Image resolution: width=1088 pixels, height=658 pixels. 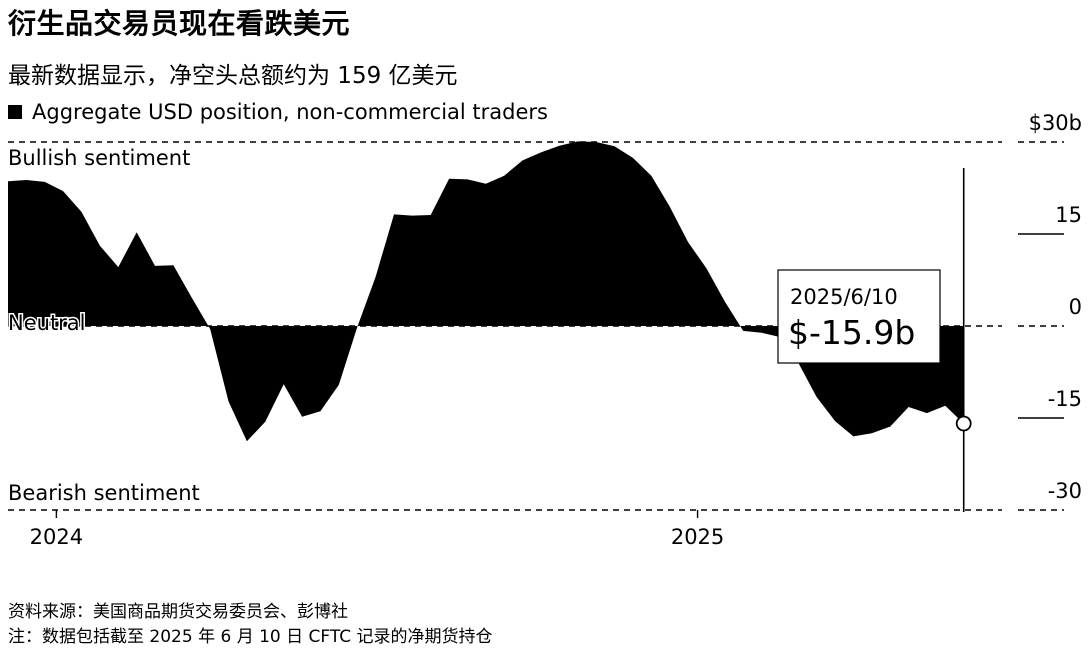 What do you see at coordinates (963, 423) in the screenshot?
I see `last-point-marker` at bounding box center [963, 423].